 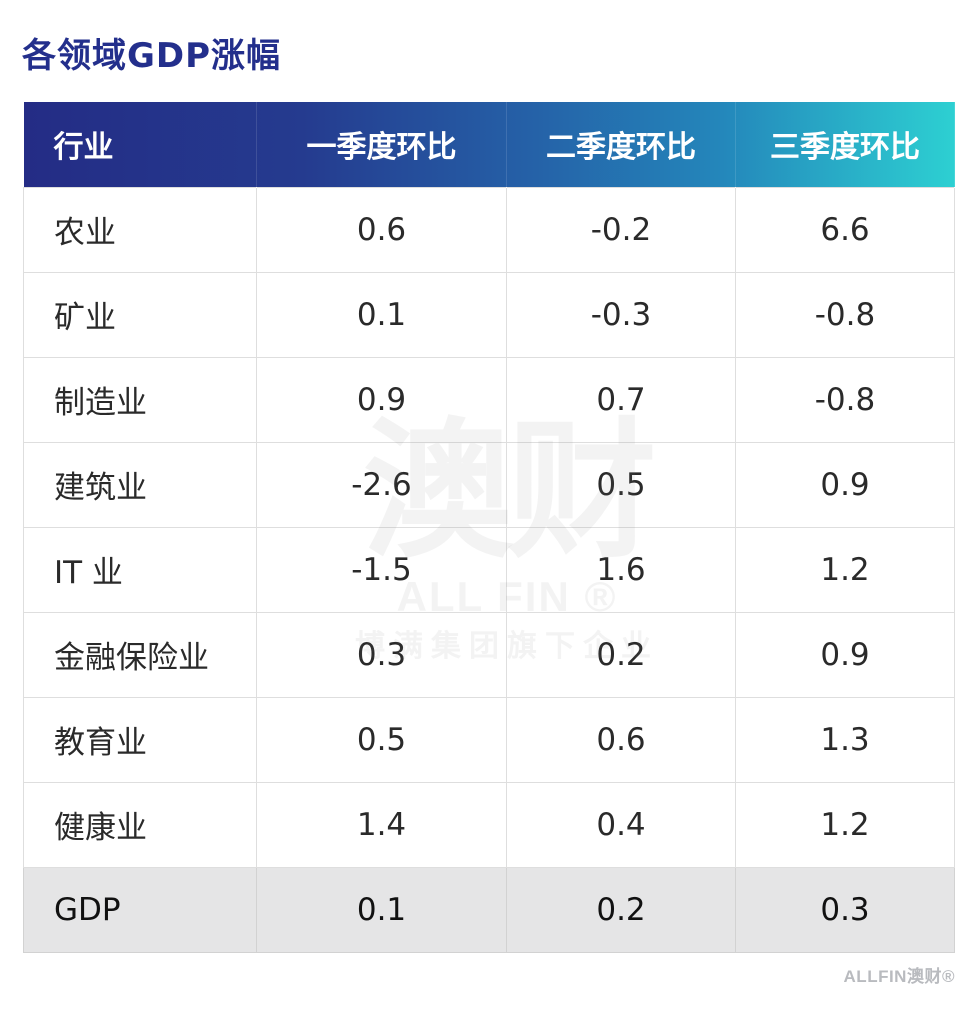 What do you see at coordinates (845, 144) in the screenshot?
I see `header-q3: 三季度环比` at bounding box center [845, 144].